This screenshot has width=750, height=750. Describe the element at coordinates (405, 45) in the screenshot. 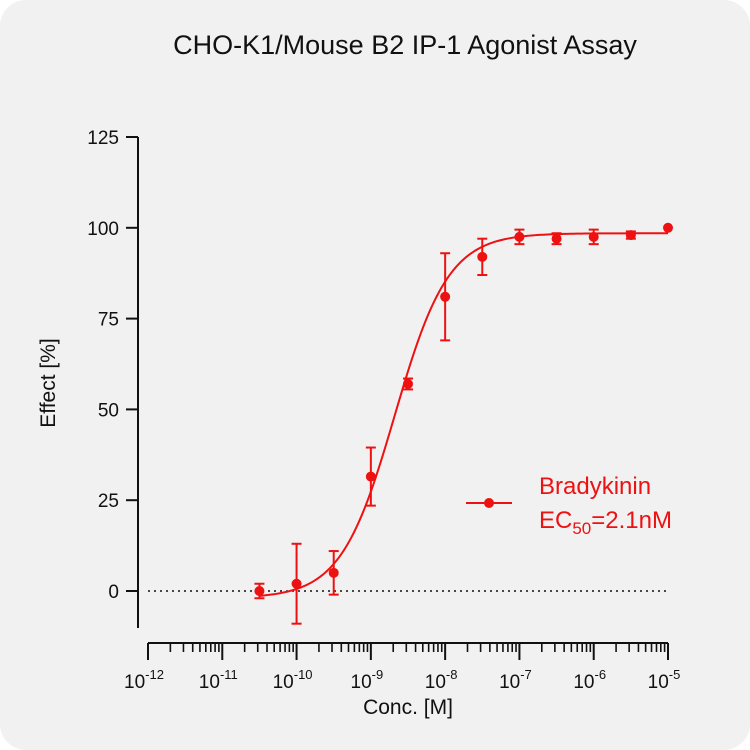

I see `chart-title: CHO-K1/Mouse B2 IP-1 Agonist Assay` at that location.